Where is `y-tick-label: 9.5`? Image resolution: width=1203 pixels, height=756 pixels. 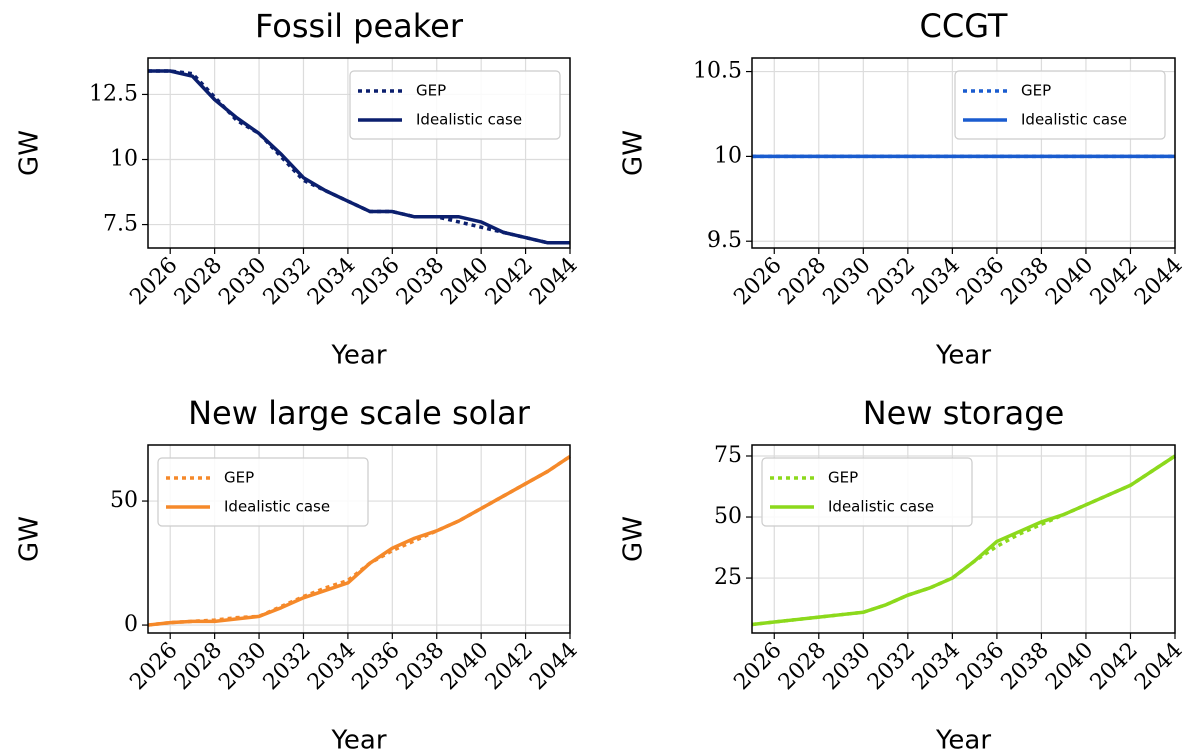 y-tick-label: 9.5 is located at coordinates (724, 240).